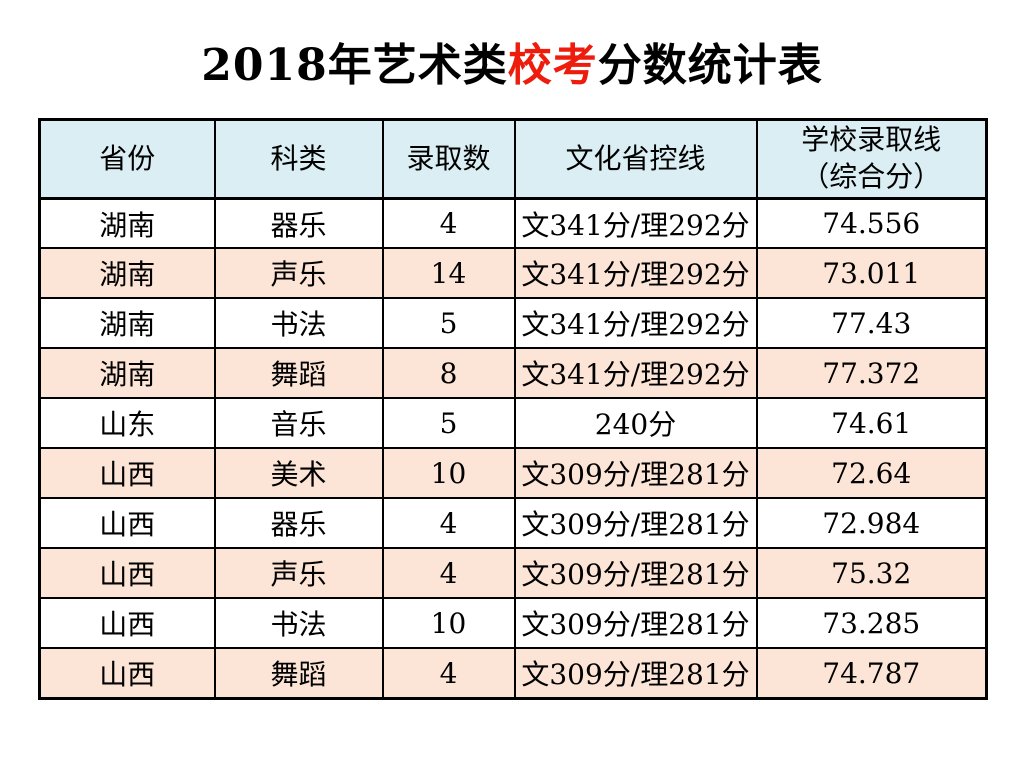 Image resolution: width=1024 pixels, height=780 pixels. What do you see at coordinates (552, 65) in the screenshot?
I see `title-highlight: 校考` at bounding box center [552, 65].